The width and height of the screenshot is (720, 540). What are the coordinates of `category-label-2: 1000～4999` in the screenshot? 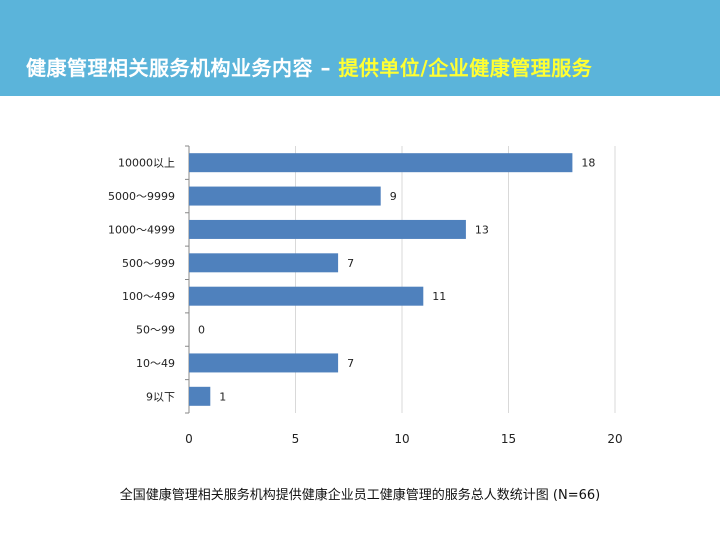 It's located at (141, 229).